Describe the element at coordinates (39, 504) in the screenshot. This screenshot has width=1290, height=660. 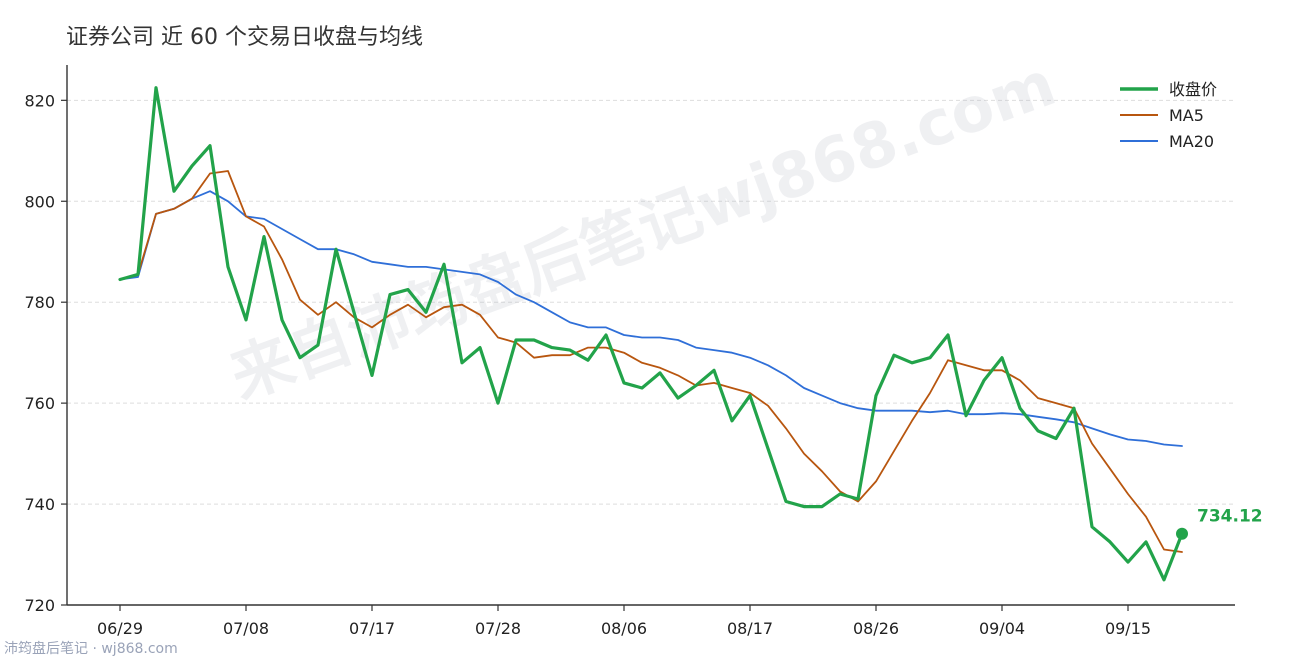
I see `y-tick-label: 740` at that location.